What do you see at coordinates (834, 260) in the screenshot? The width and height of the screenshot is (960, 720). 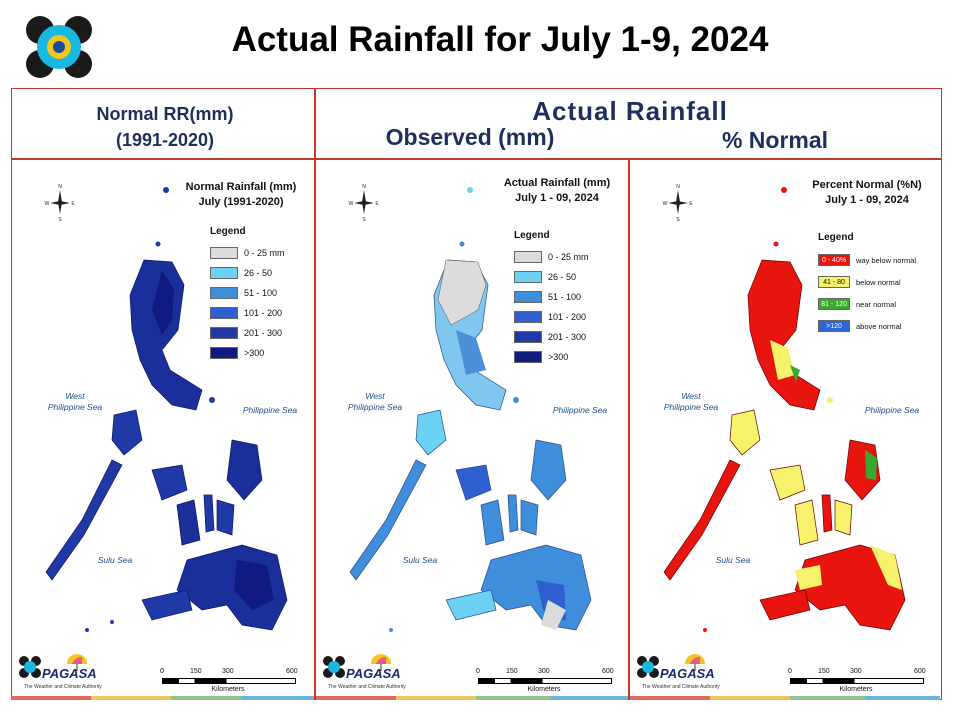 I see `legend-swatch: 0 - 40%` at bounding box center [834, 260].